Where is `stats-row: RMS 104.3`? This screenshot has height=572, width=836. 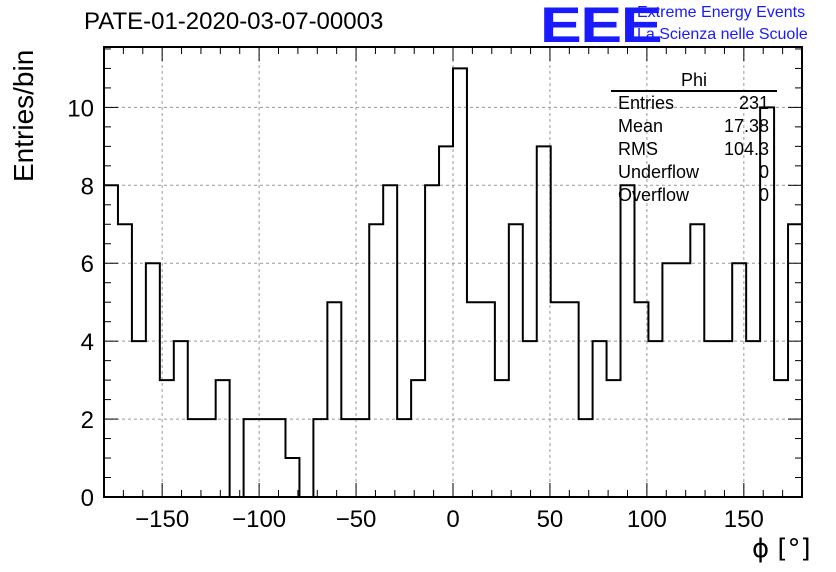
stats-row: RMS 104.3 is located at coordinates (694, 149).